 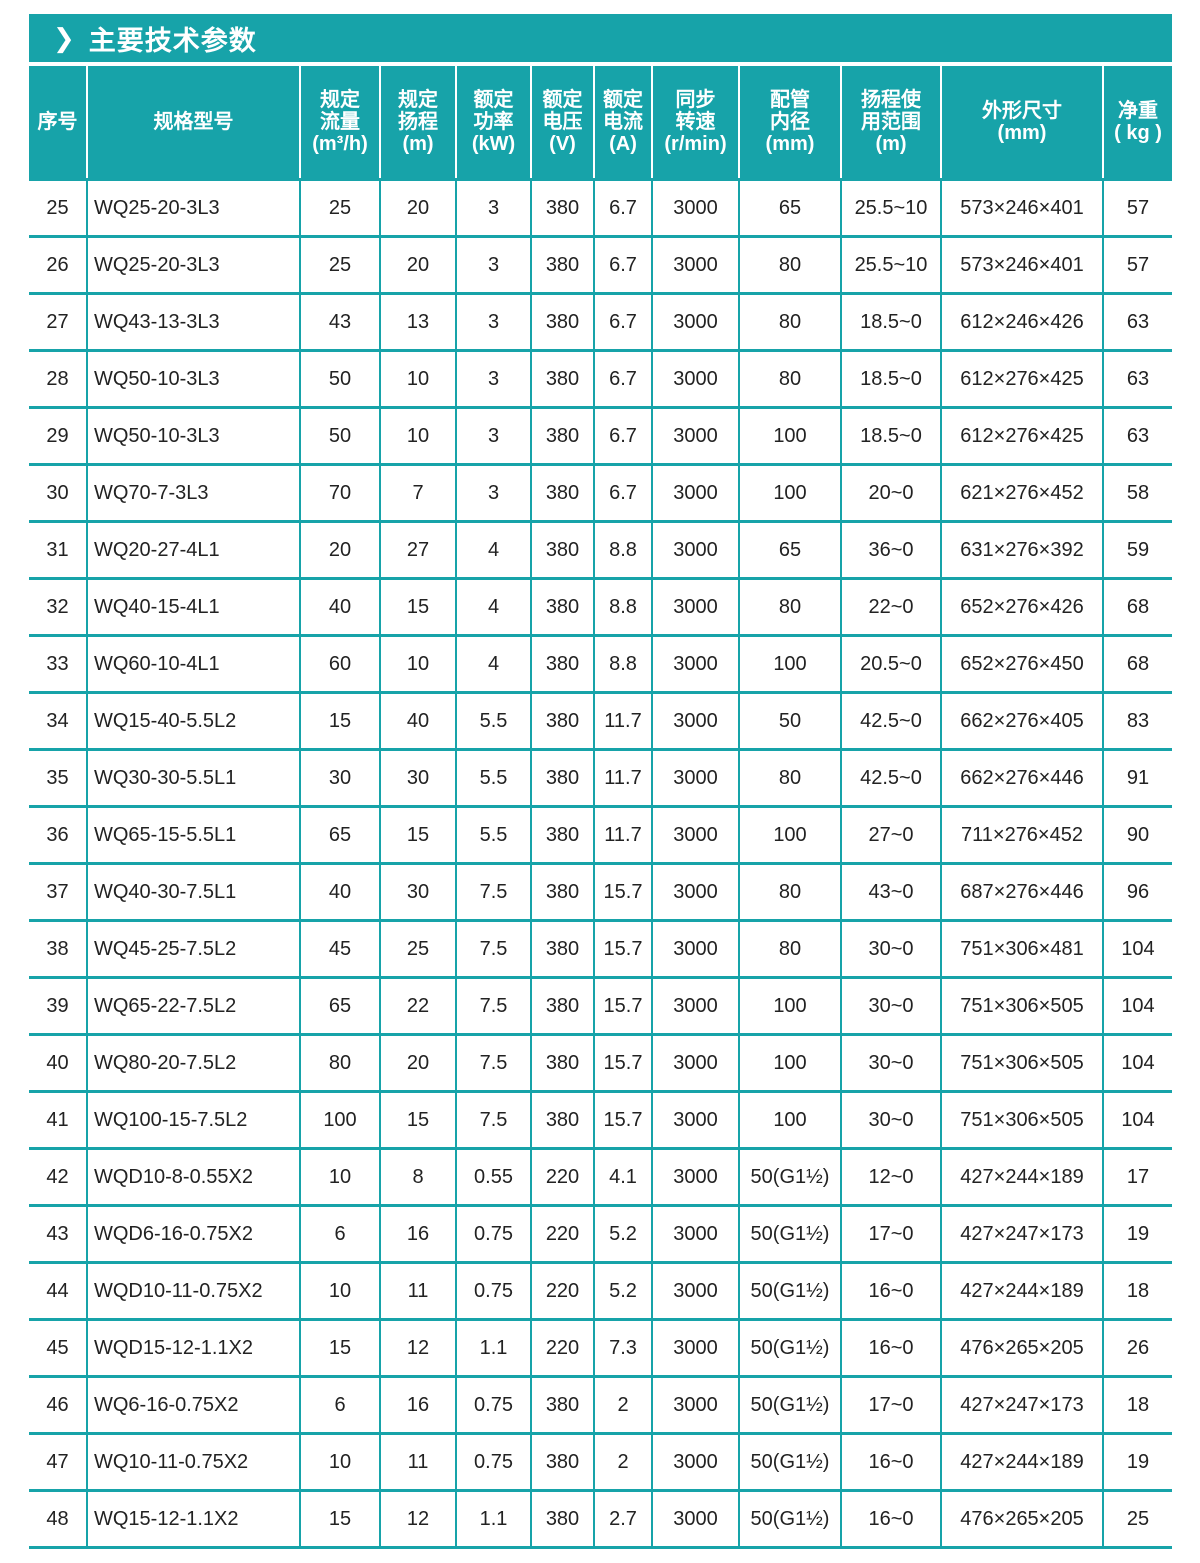 What do you see at coordinates (1137, 949) in the screenshot?
I see `table-cell: 104` at bounding box center [1137, 949].